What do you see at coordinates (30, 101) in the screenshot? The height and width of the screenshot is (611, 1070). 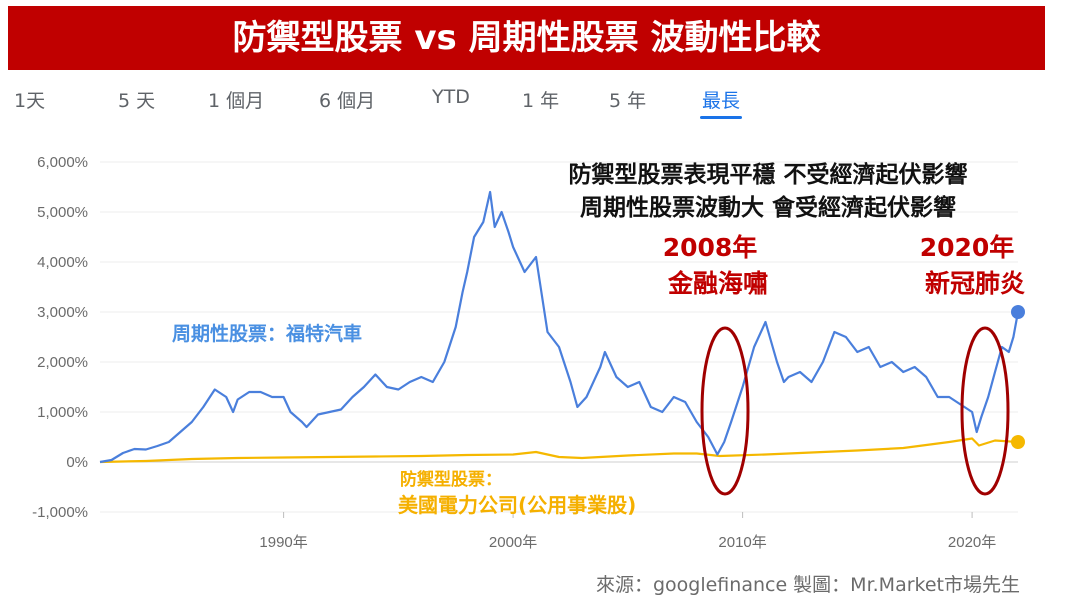 I see `tab-1d: 1天` at bounding box center [30, 101].